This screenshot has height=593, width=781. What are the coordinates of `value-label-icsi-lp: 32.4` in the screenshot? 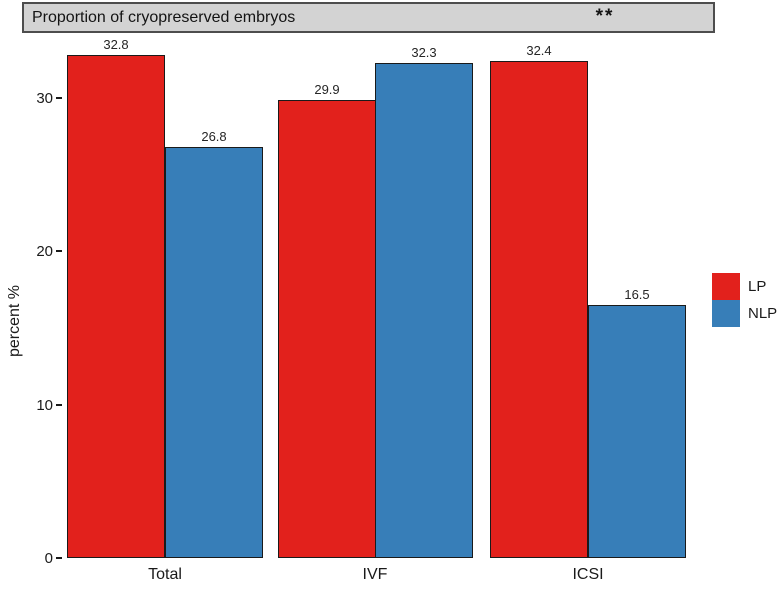 It's located at (539, 50).